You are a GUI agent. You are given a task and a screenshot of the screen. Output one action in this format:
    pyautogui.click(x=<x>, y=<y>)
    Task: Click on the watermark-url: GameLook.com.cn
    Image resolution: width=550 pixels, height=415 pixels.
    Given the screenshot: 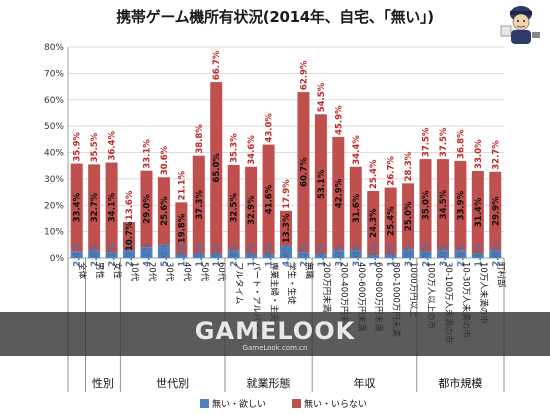 What is the action you would take?
    pyautogui.click(x=275, y=348)
    